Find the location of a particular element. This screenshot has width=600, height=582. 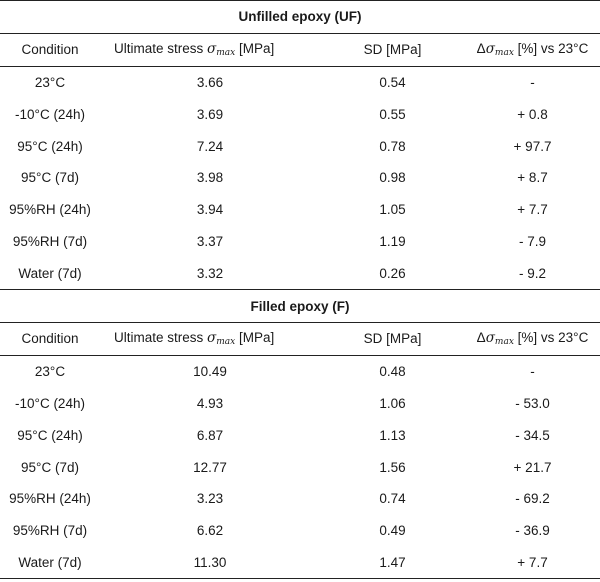

section-title: Unfilled epoxy (UF) is located at coordinates (300, 17).